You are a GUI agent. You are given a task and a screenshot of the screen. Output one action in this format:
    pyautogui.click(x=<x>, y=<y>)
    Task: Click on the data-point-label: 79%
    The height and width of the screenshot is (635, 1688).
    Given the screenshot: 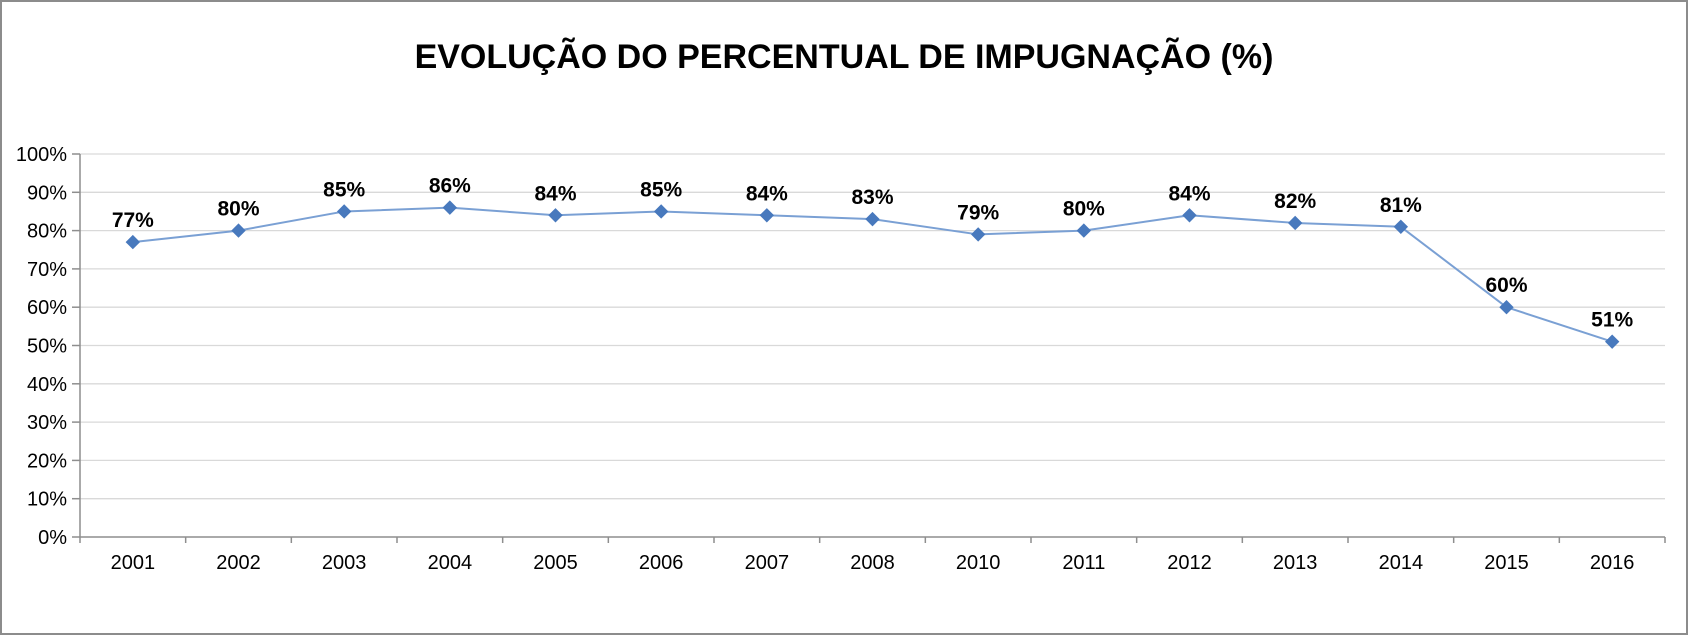 What is the action you would take?
    pyautogui.click(x=978, y=212)
    